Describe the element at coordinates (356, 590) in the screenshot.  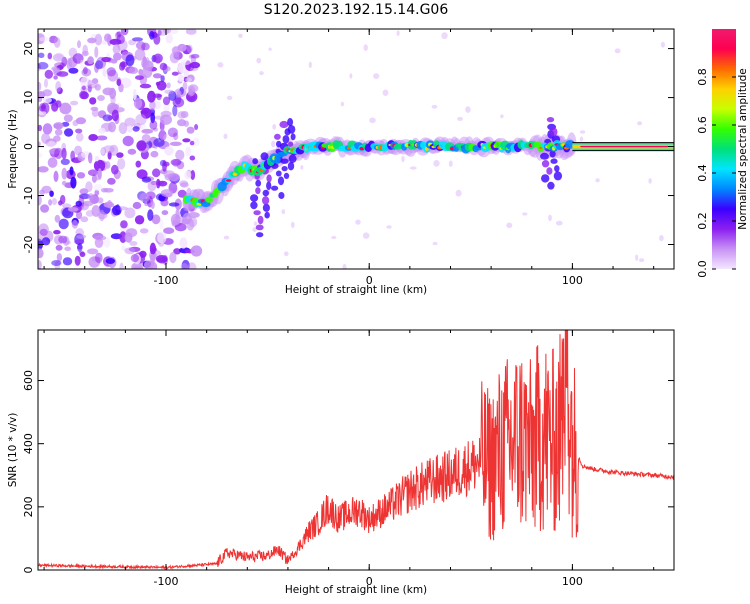
I see `snr-xlabel: Height of straight line (km)` at that location.